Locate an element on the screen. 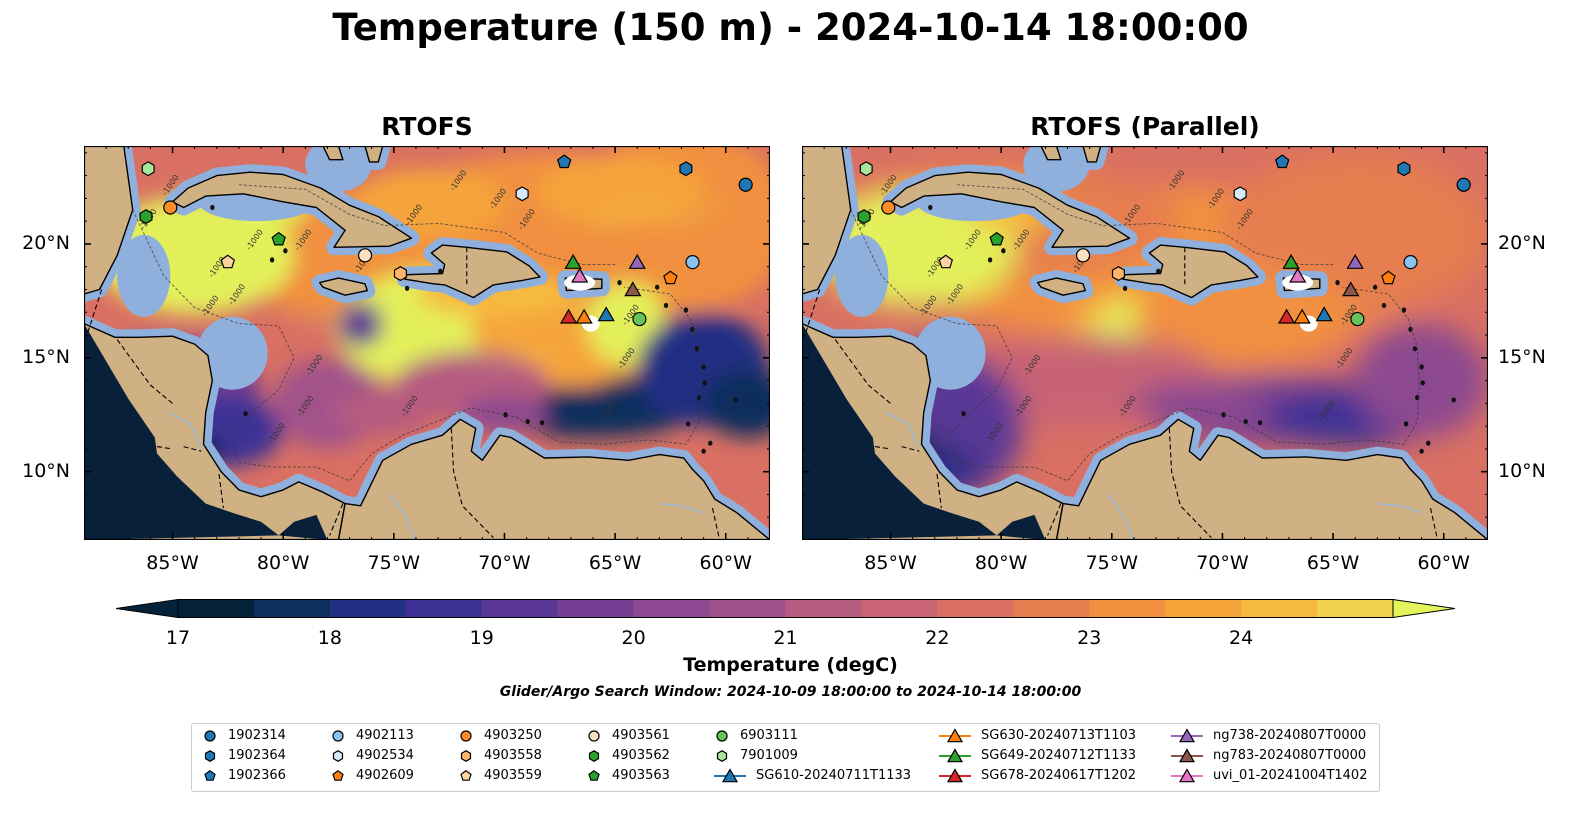  colorbar-outline is located at coordinates (785, 608).